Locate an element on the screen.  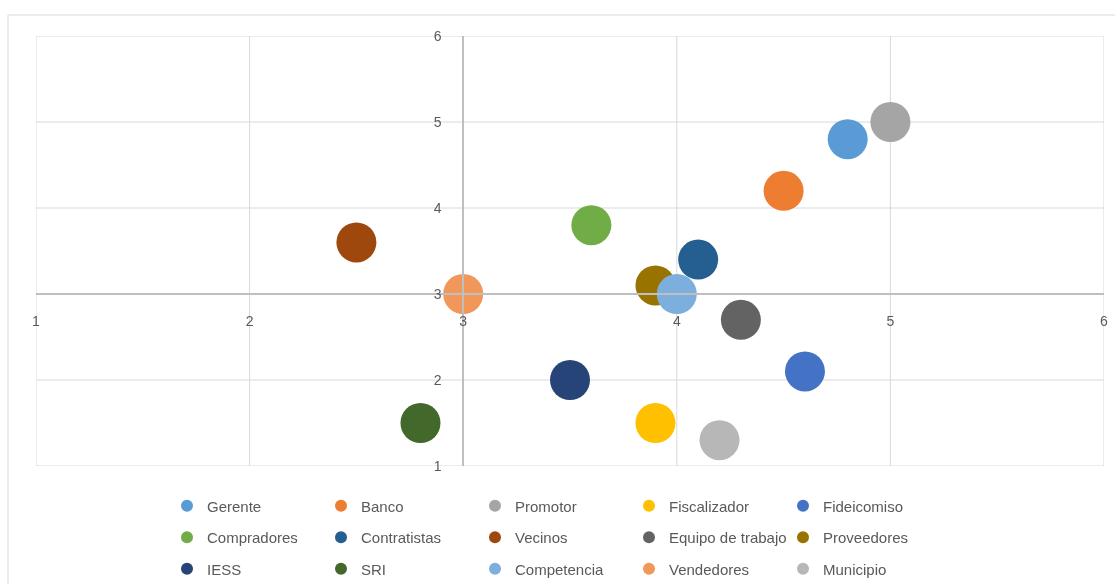
x-tick-label: 6 is located at coordinates (1104, 320).